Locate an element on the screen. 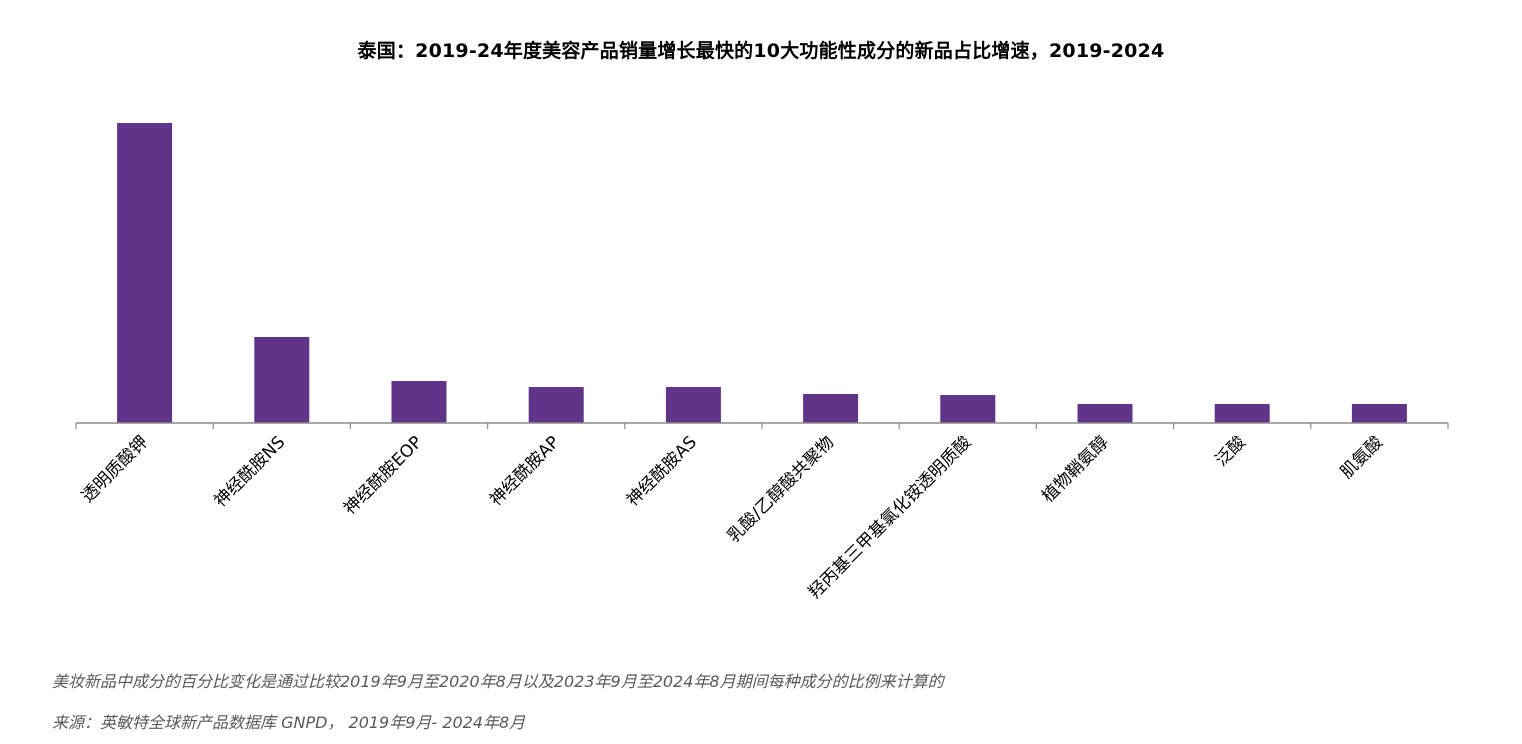 Image resolution: width=1522 pixels, height=744 pixels. x-tick-label-3: 神经酰胺EOP is located at coordinates (383, 475).